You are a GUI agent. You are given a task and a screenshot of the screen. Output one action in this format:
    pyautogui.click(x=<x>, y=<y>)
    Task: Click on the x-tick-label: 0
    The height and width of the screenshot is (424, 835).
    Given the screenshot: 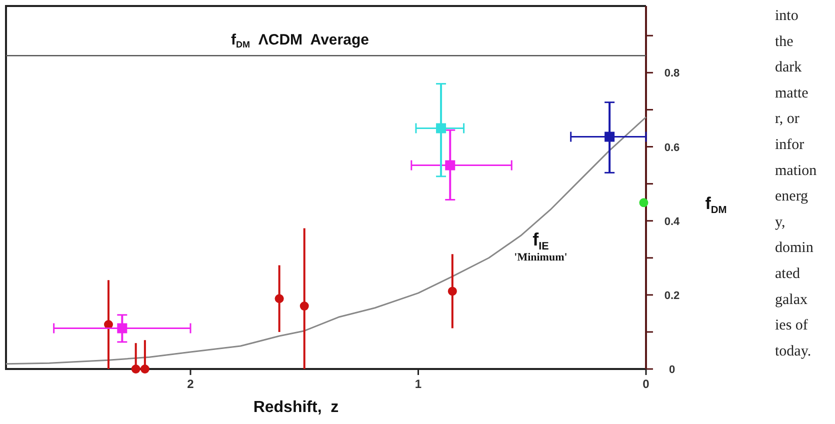 What is the action you would take?
    pyautogui.click(x=646, y=384)
    